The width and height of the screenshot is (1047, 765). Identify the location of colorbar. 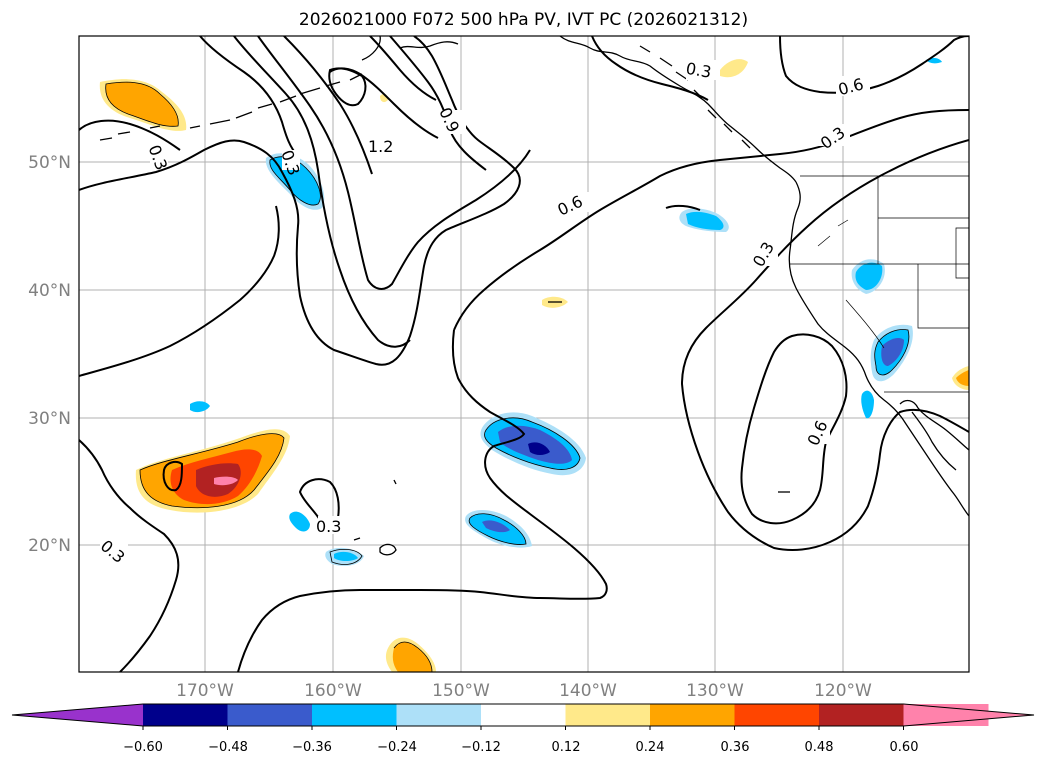
(523, 716).